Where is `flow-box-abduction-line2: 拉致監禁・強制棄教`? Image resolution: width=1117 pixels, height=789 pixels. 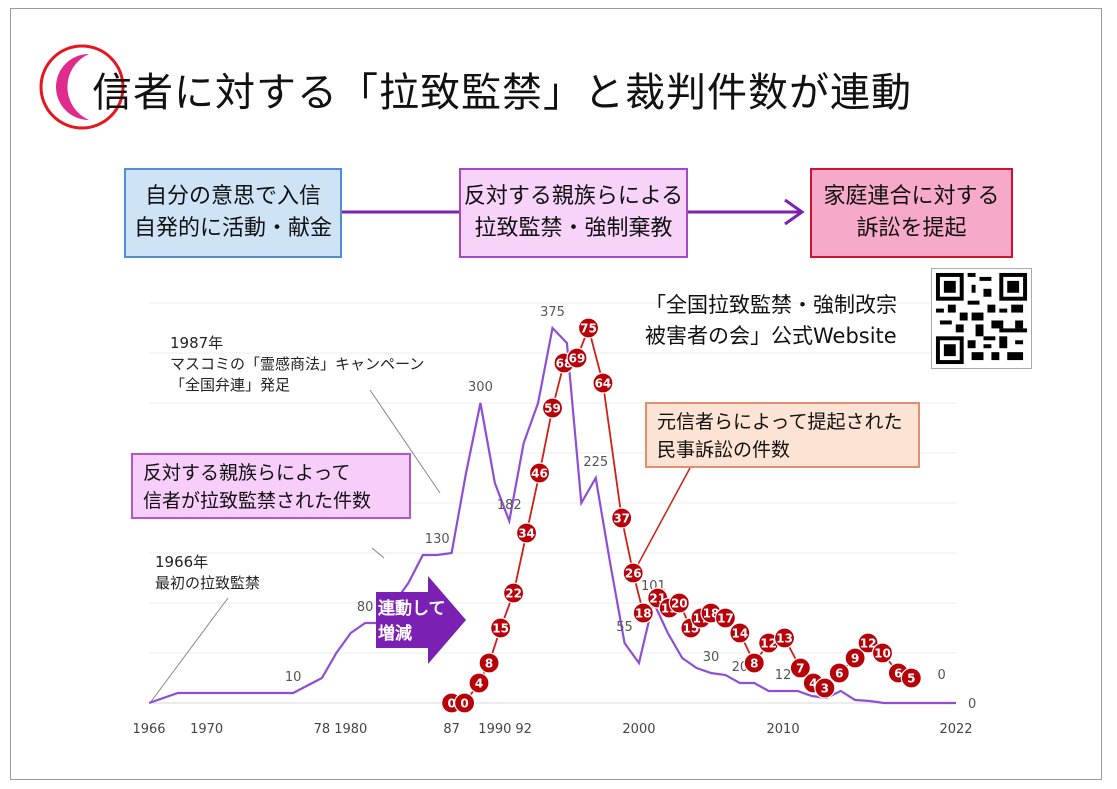
flow-box-abduction-line2: 拉致監禁・強制棄教 is located at coordinates (573, 228).